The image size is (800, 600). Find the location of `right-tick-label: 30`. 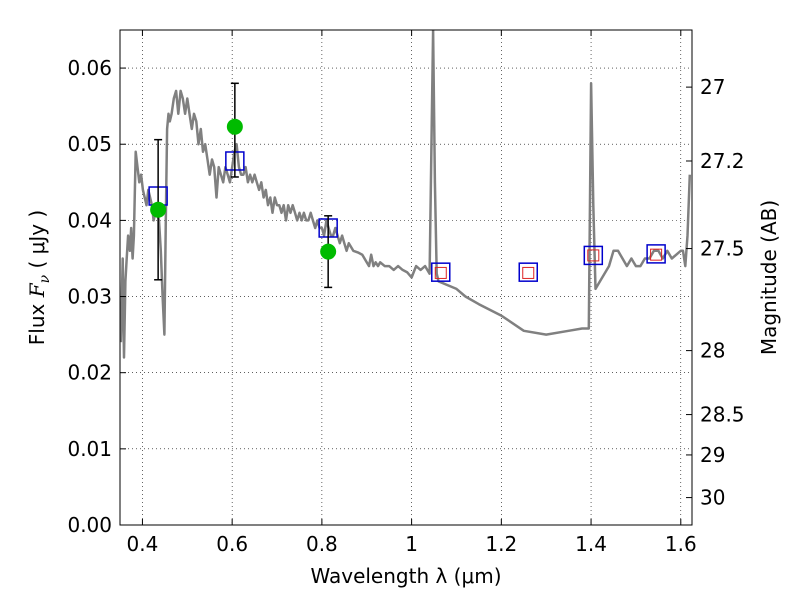

right-tick-label: 30 is located at coordinates (712, 498).